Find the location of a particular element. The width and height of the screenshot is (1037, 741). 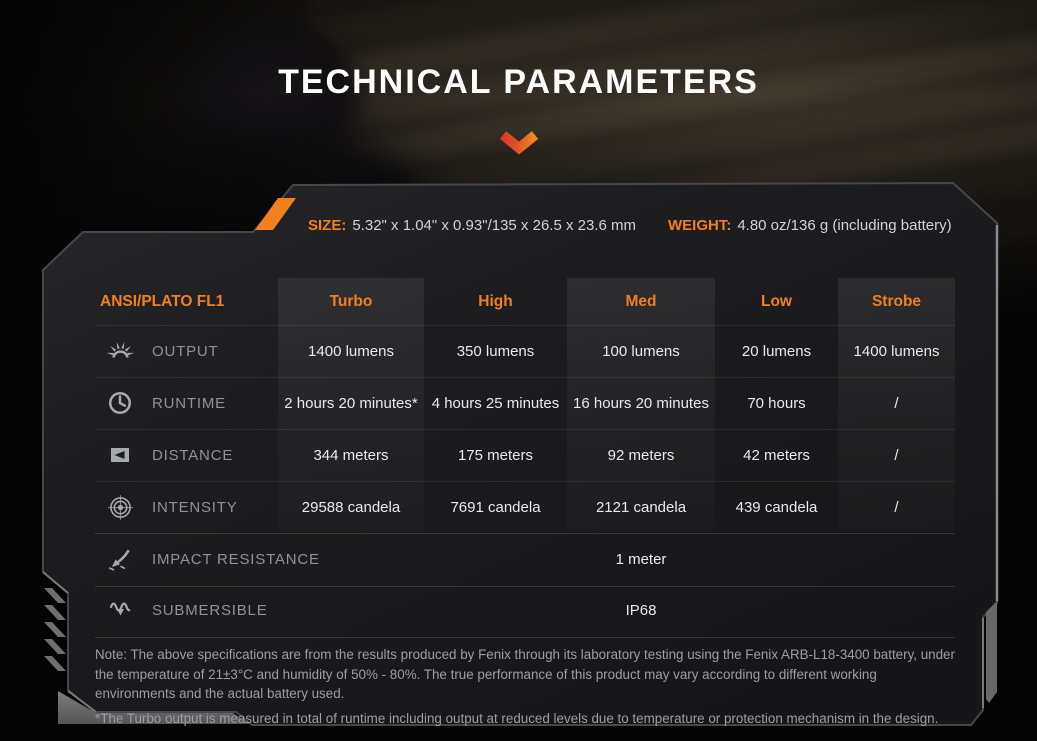

chevron-down-icon is located at coordinates (519, 143).